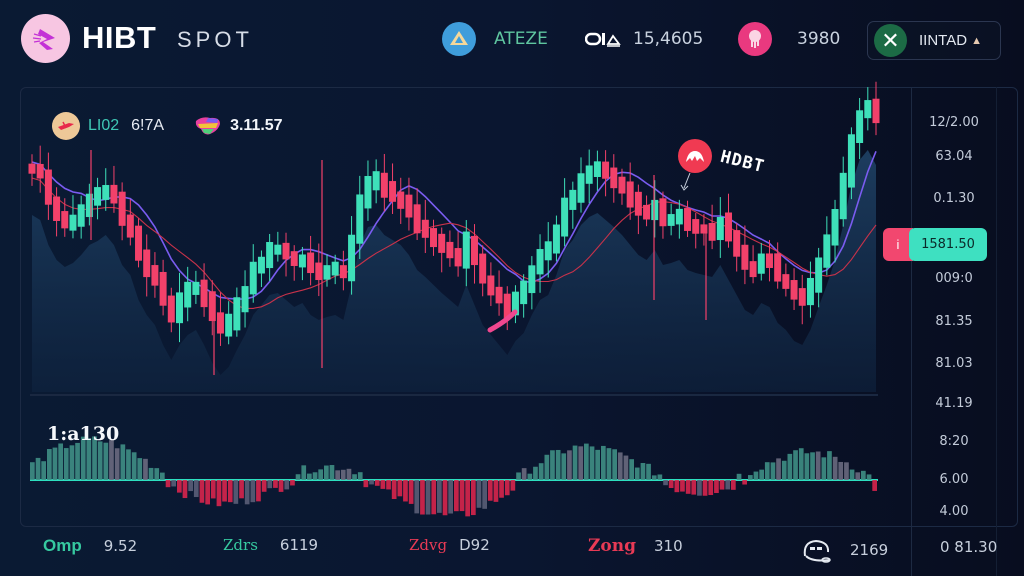 This screenshot has width=1024, height=576. I want to click on footer-item-zong: Zong 310, so click(635, 546).